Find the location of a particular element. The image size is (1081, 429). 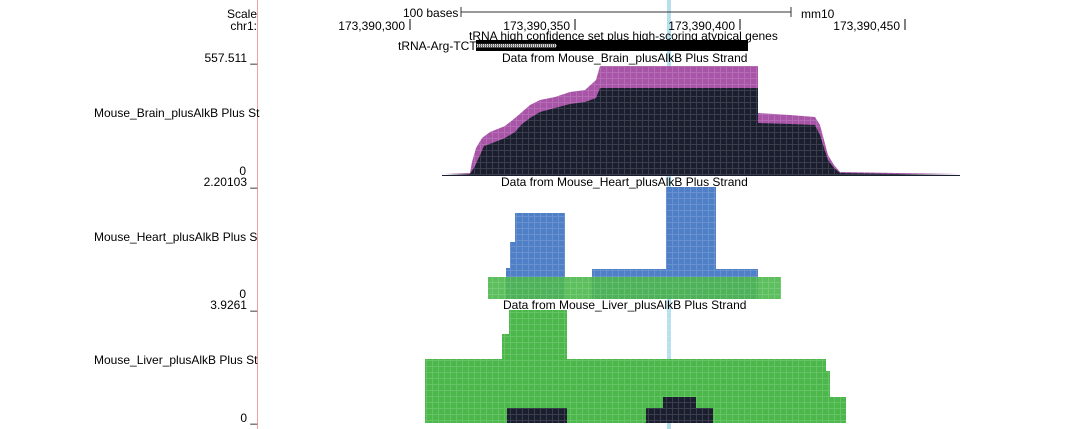

liver-max-value: 3.9261 _ is located at coordinates (233, 305).